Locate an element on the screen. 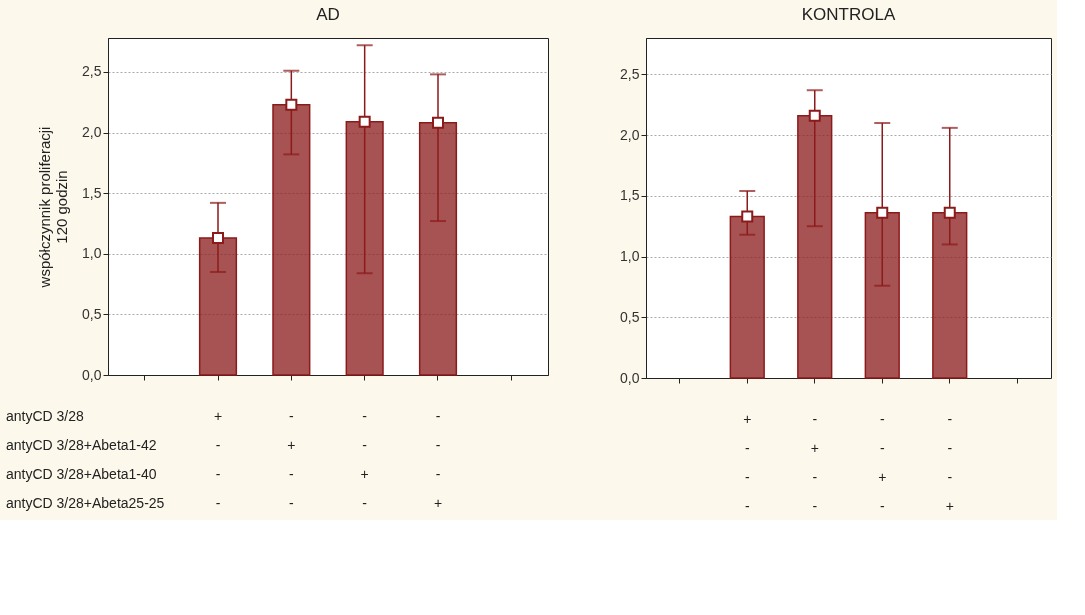  text: antyCD 3/28+Abeta25-25 is located at coordinates (85, 503).